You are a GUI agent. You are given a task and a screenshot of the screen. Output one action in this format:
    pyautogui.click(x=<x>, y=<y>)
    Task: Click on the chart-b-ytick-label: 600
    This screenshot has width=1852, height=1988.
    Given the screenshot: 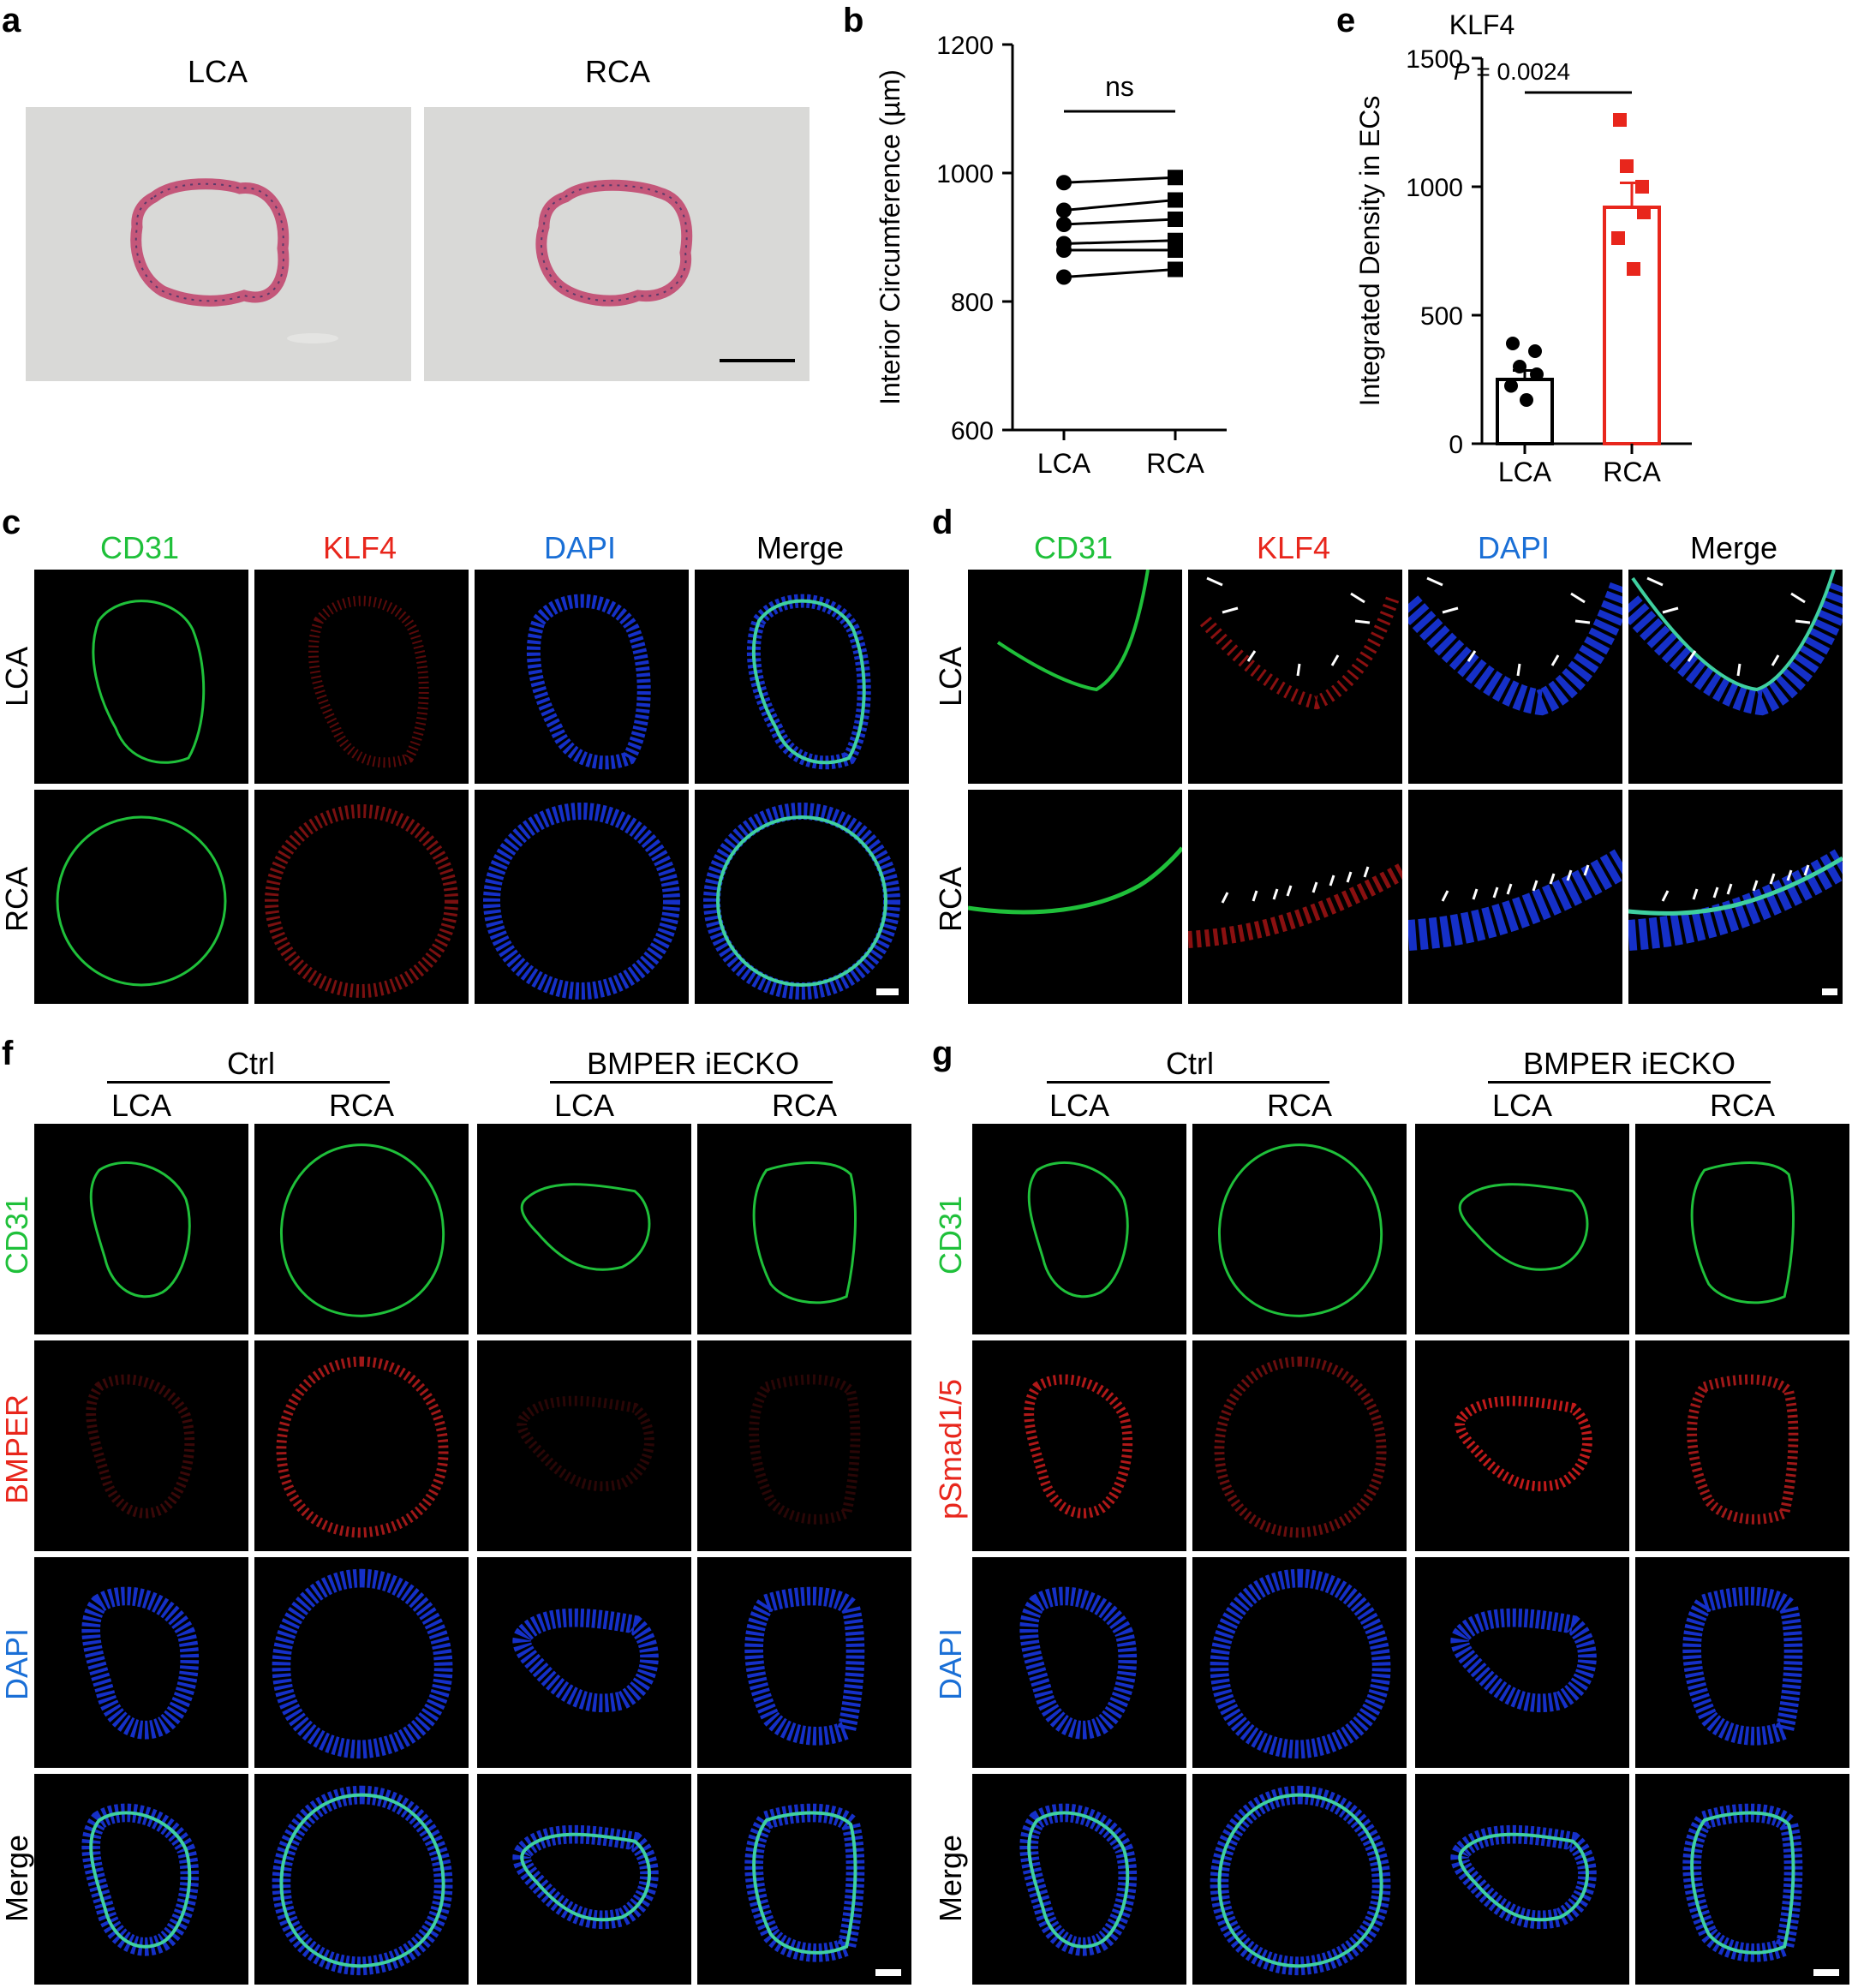 What is the action you would take?
    pyautogui.click(x=972, y=431)
    